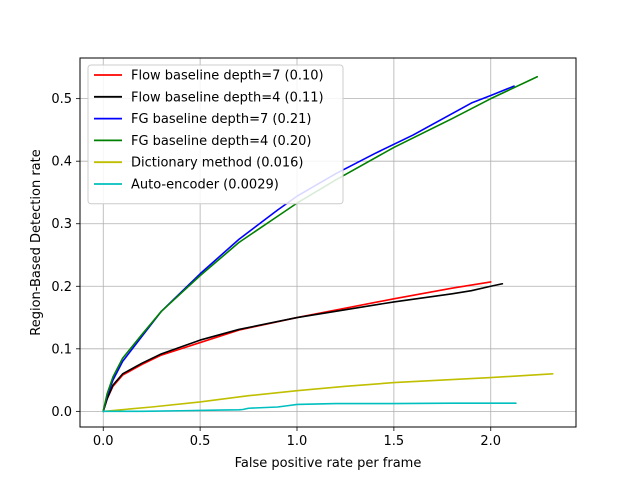 The height and width of the screenshot is (480, 640). What do you see at coordinates (217, 163) in the screenshot?
I see `legend-label-5: Dictionary method (0.016)` at bounding box center [217, 163].